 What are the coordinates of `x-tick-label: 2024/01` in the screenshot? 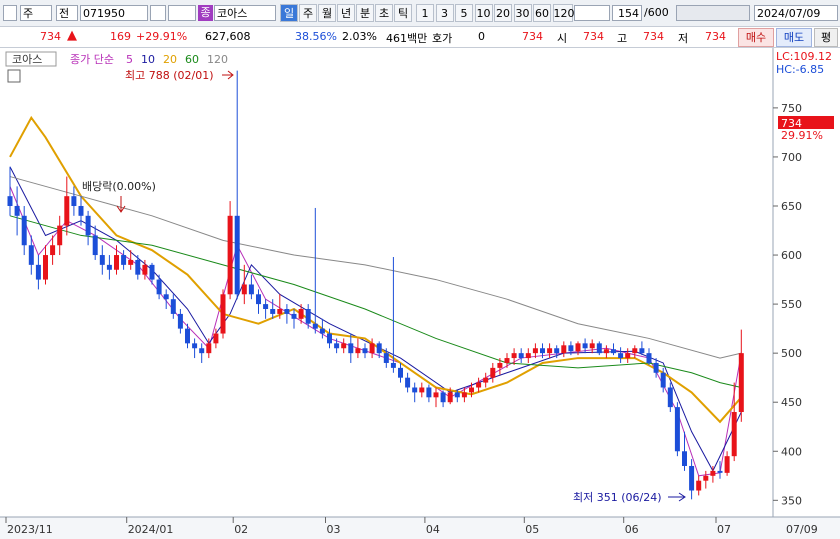 It's located at (151, 529).